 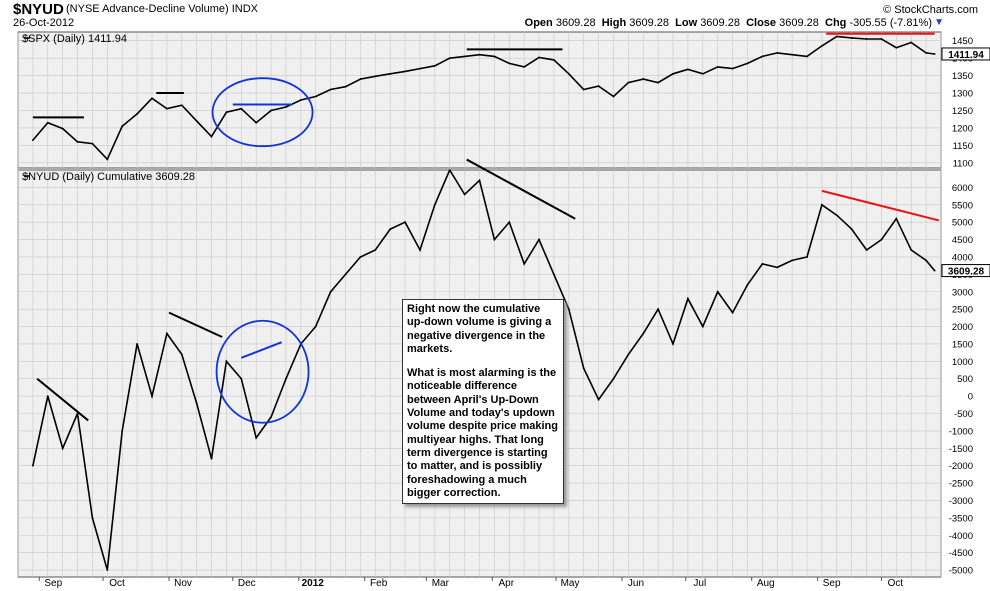 What do you see at coordinates (962, 362) in the screenshot?
I see `y-tick-label: 1000` at bounding box center [962, 362].